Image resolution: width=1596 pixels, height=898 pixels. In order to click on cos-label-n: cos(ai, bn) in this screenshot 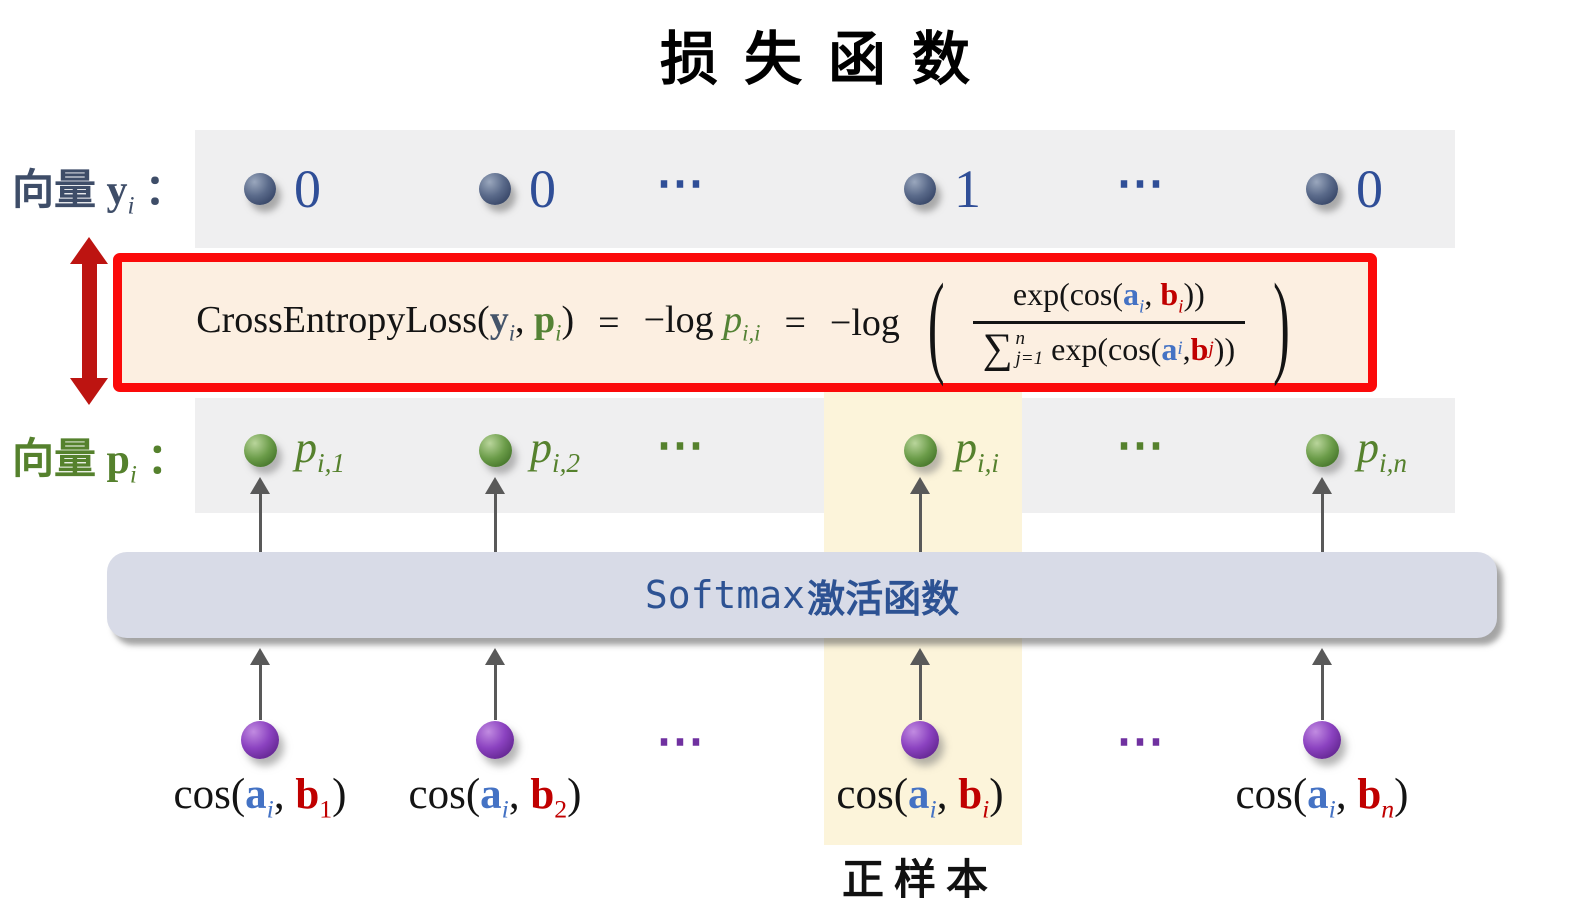, I will do `click(1322, 797)`.